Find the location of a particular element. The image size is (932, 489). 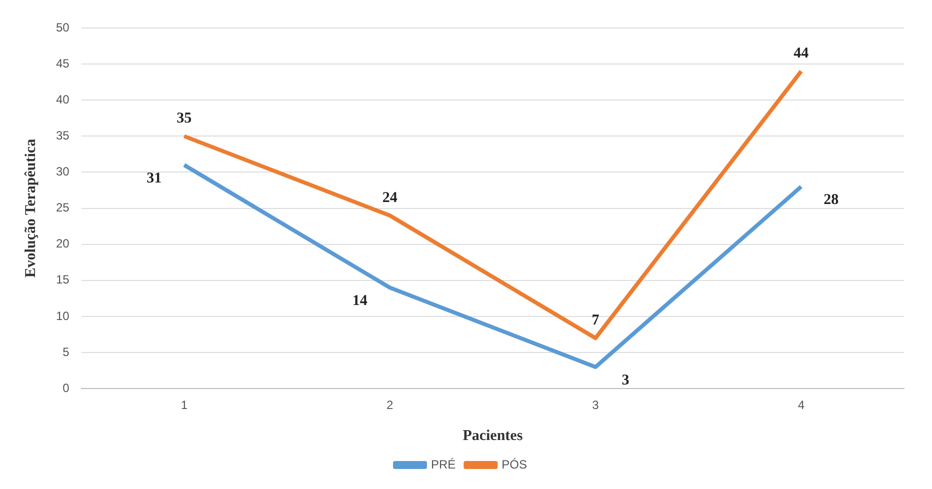

y-tick-label: 15 is located at coordinates (63, 279).